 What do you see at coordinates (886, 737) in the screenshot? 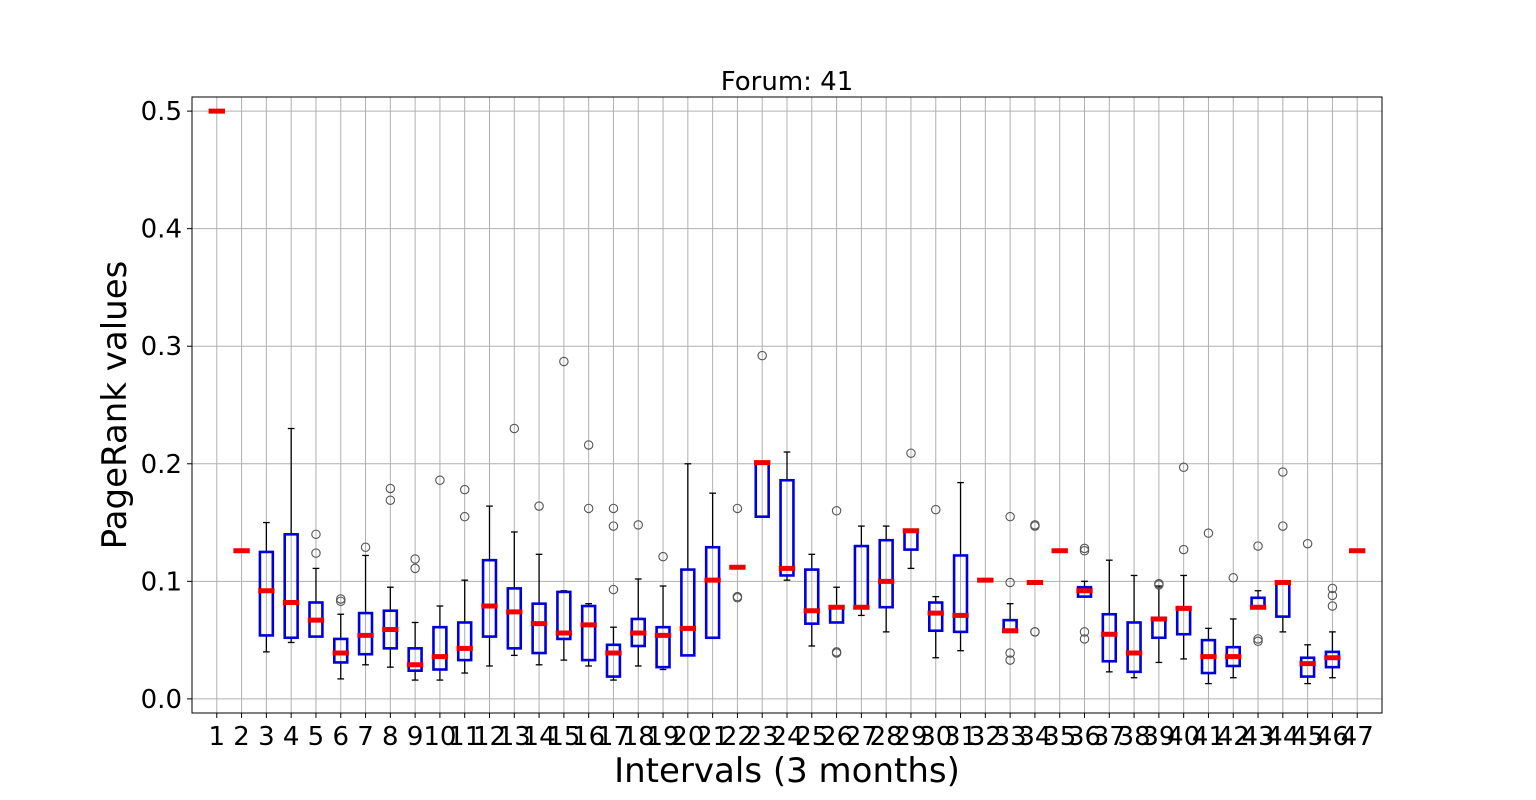
I see `x-tick-label: 28` at bounding box center [886, 737].